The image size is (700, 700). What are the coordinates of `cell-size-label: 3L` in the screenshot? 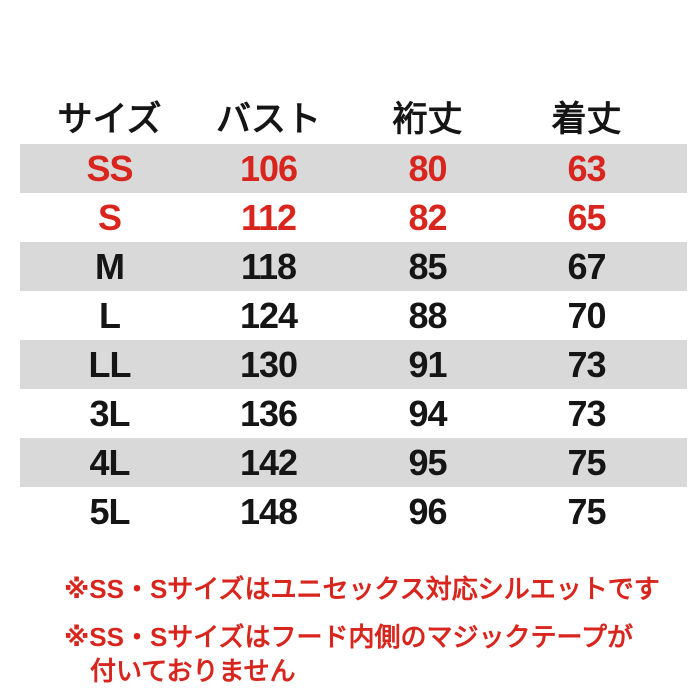 It's located at (109, 413).